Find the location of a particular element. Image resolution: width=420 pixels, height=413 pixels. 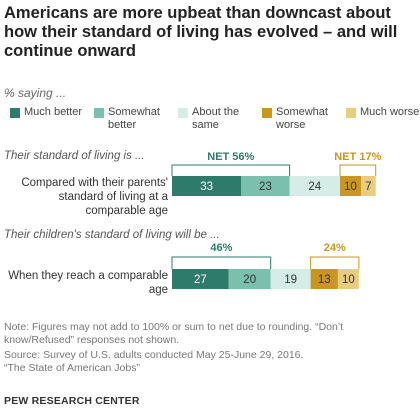

legend-item-much-better: Much better is located at coordinates (47, 112).